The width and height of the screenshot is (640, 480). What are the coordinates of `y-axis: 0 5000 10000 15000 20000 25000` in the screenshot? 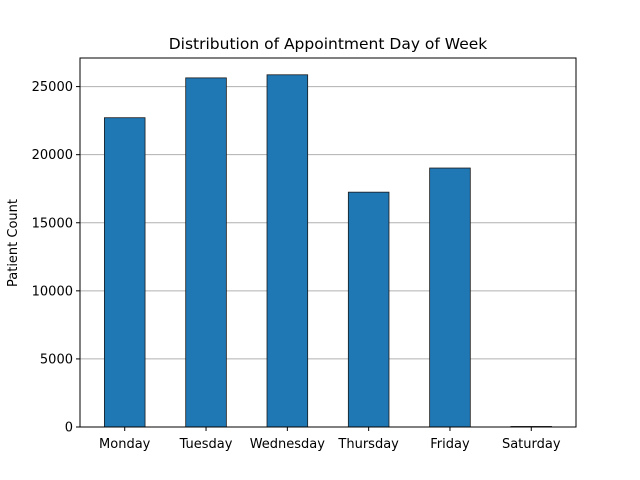 It's located at (56, 258).